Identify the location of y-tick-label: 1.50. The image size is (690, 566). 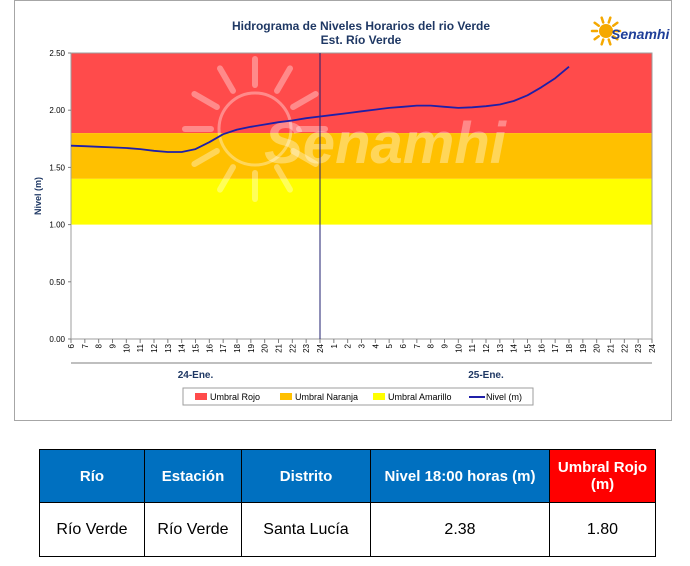
(57, 167).